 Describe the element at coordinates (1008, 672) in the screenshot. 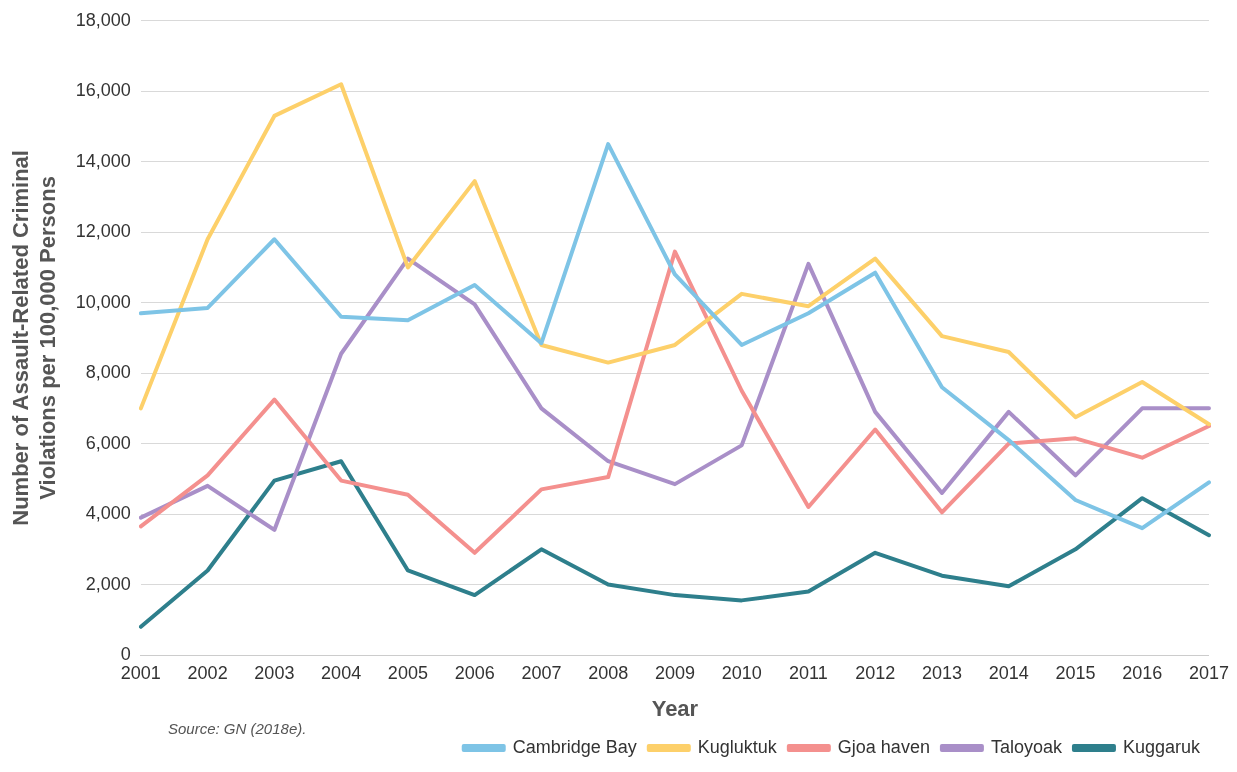

I see `x-tick-label: 2014` at that location.